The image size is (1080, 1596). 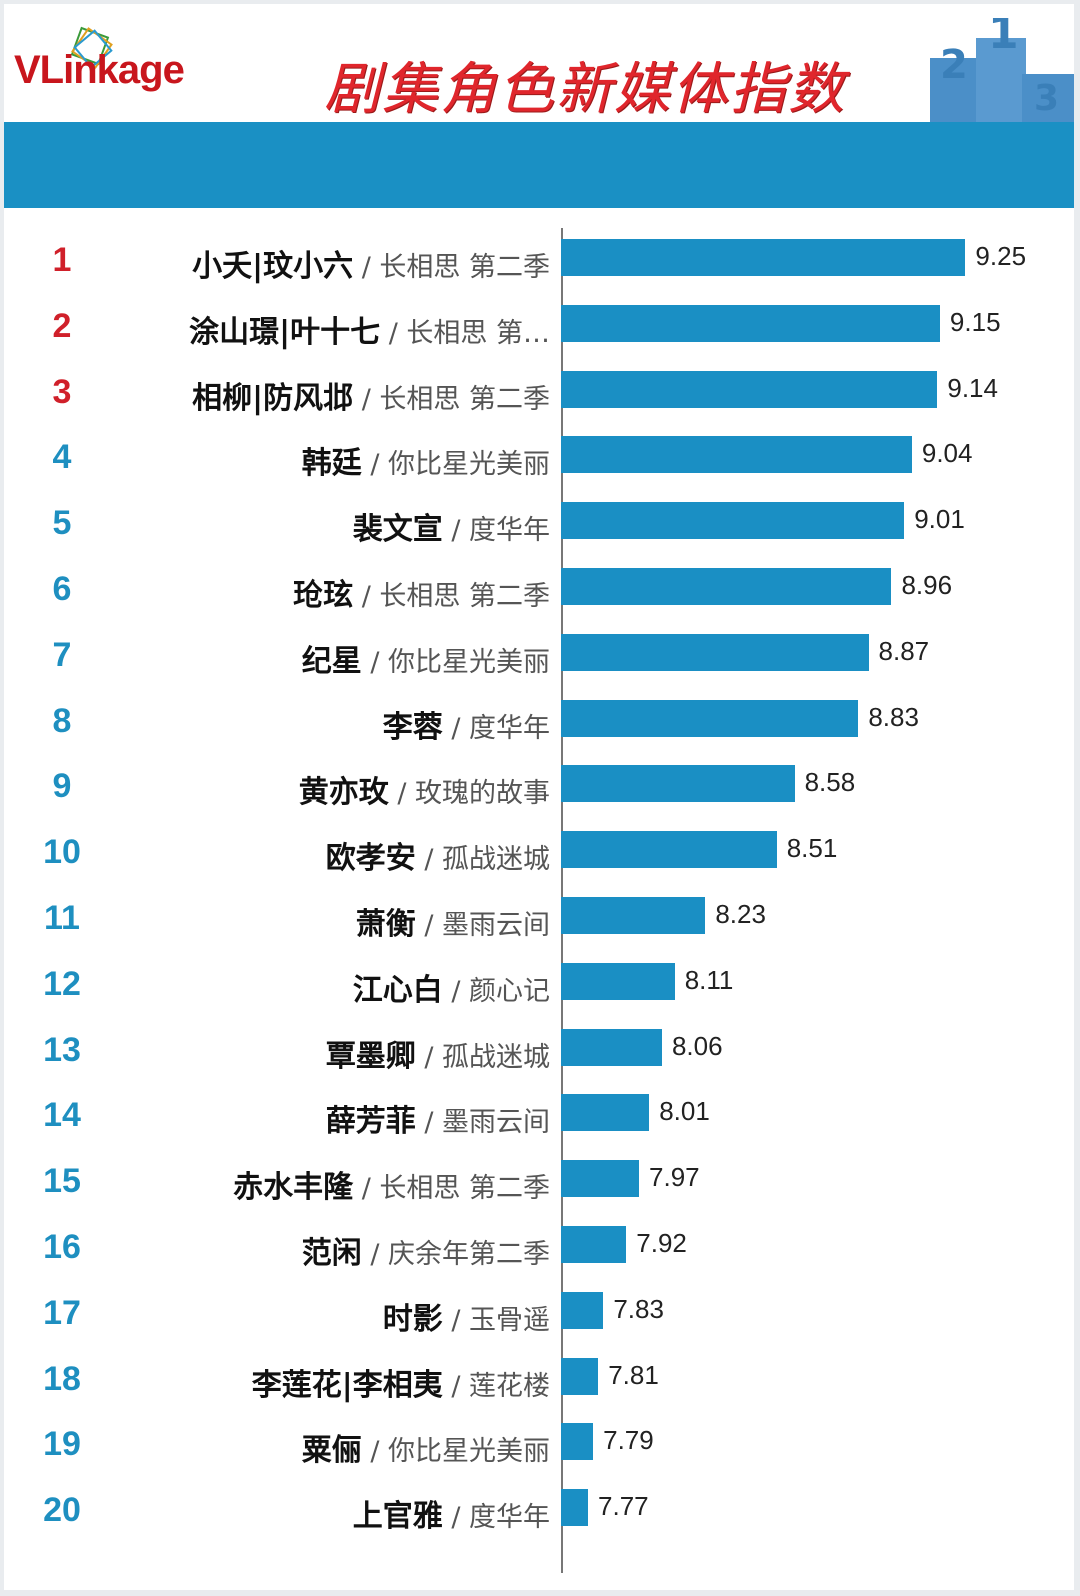 I want to click on rank-number: 15, so click(x=62, y=1181).